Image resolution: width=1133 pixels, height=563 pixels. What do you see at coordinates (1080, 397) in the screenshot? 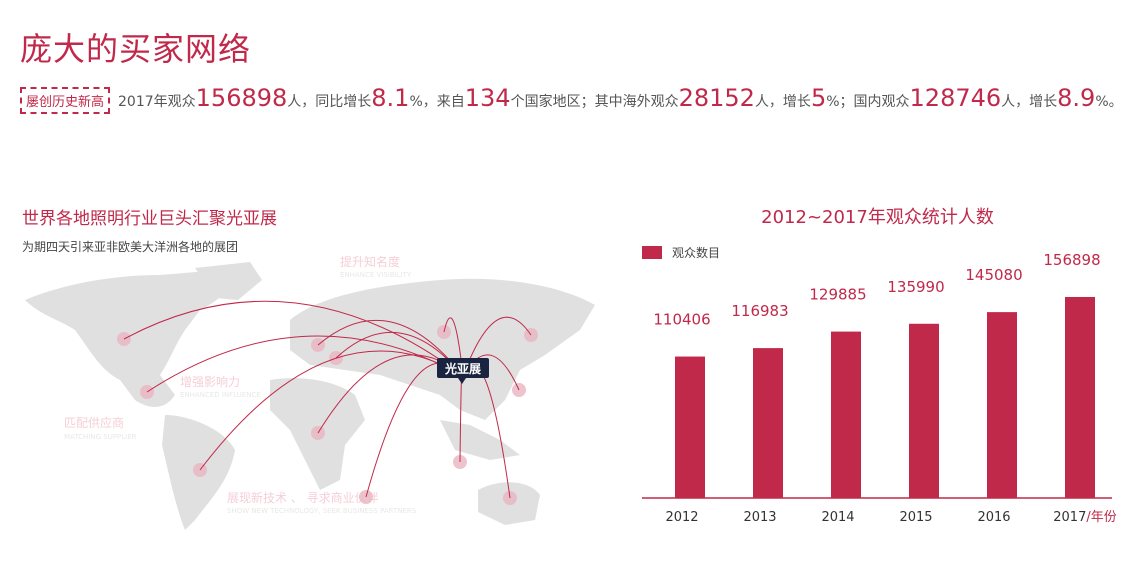
I see `bar-2017` at bounding box center [1080, 397].